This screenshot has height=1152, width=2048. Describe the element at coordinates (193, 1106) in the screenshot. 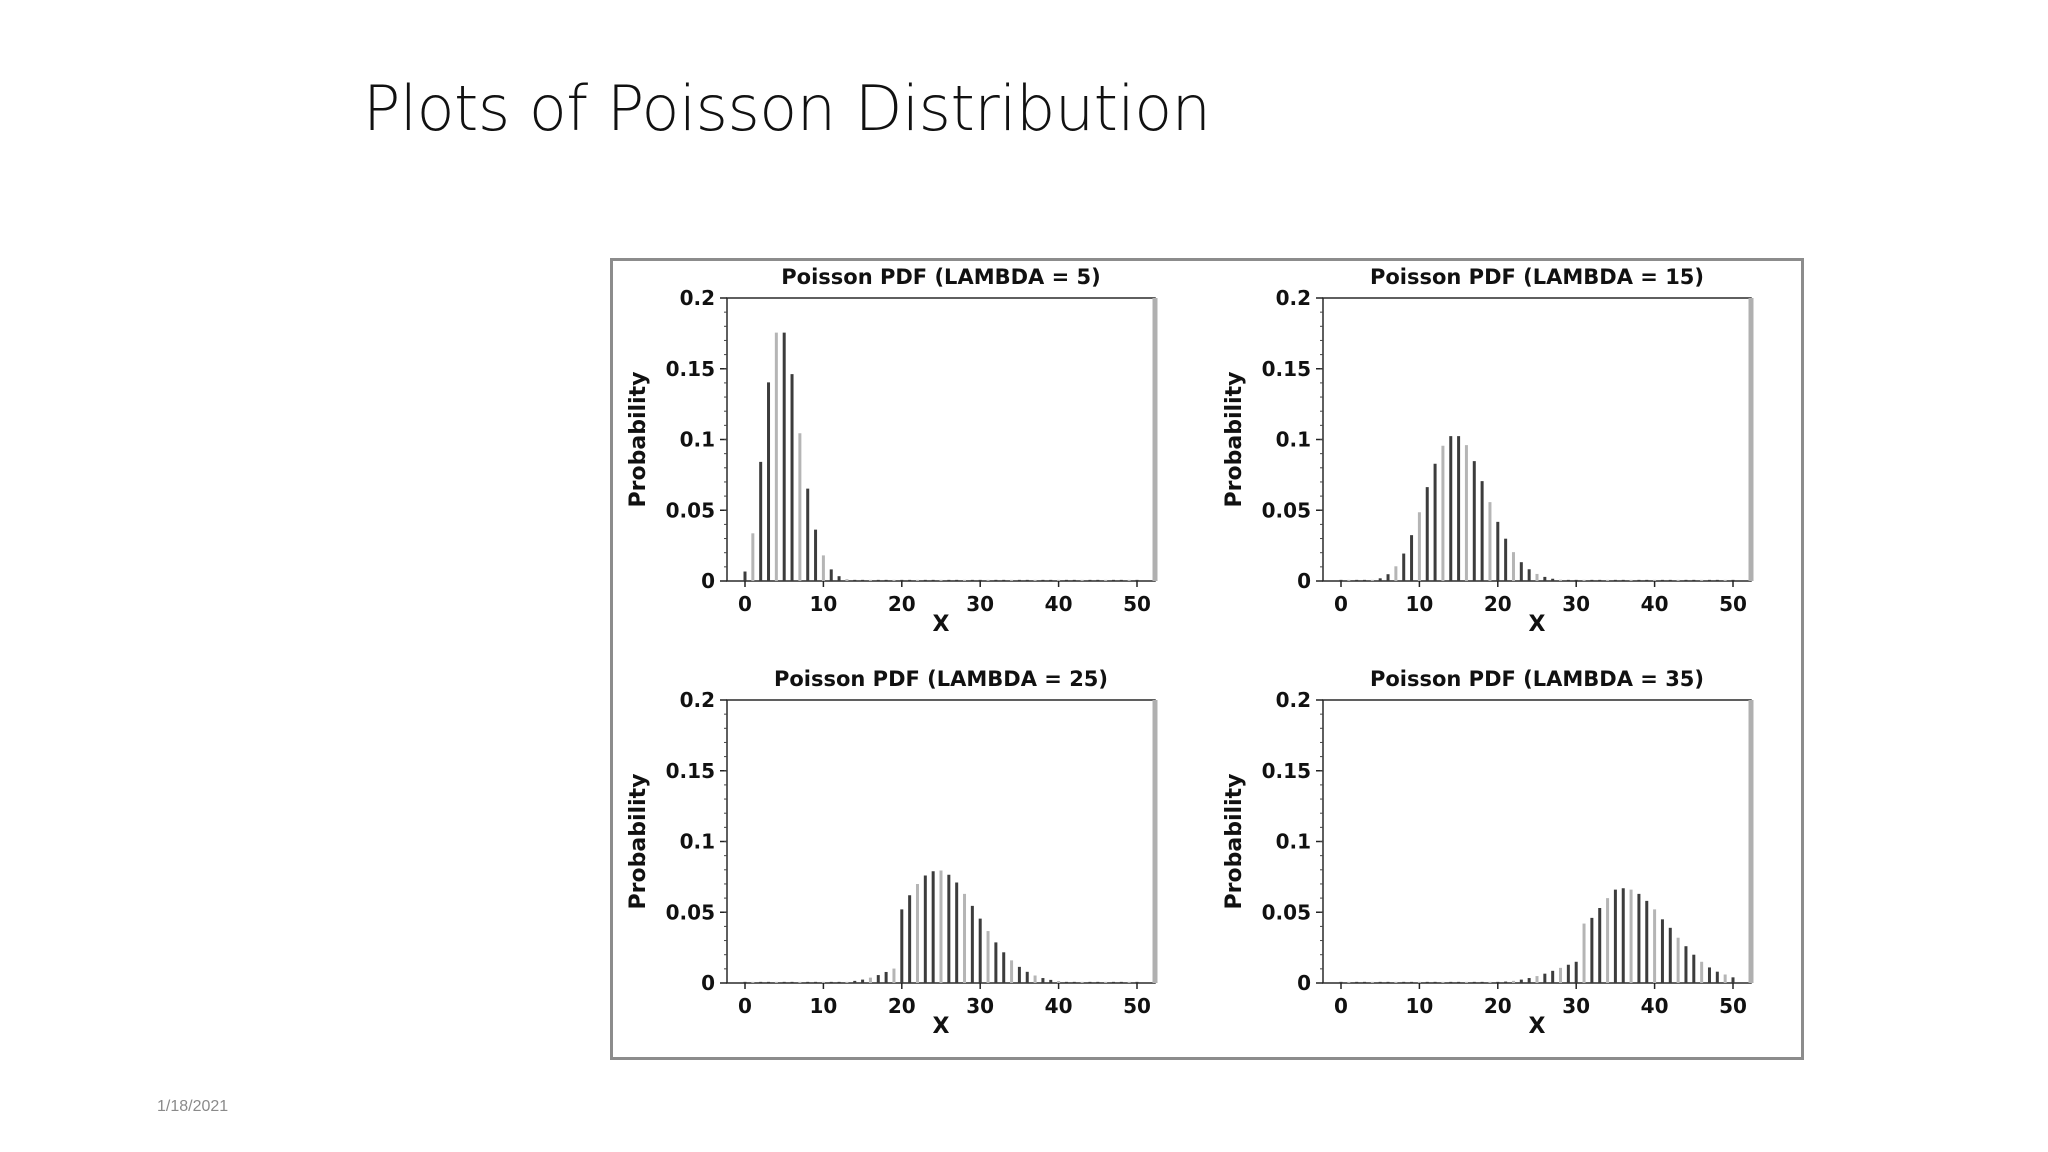

I see `slide-date: 1/18/2021` at that location.